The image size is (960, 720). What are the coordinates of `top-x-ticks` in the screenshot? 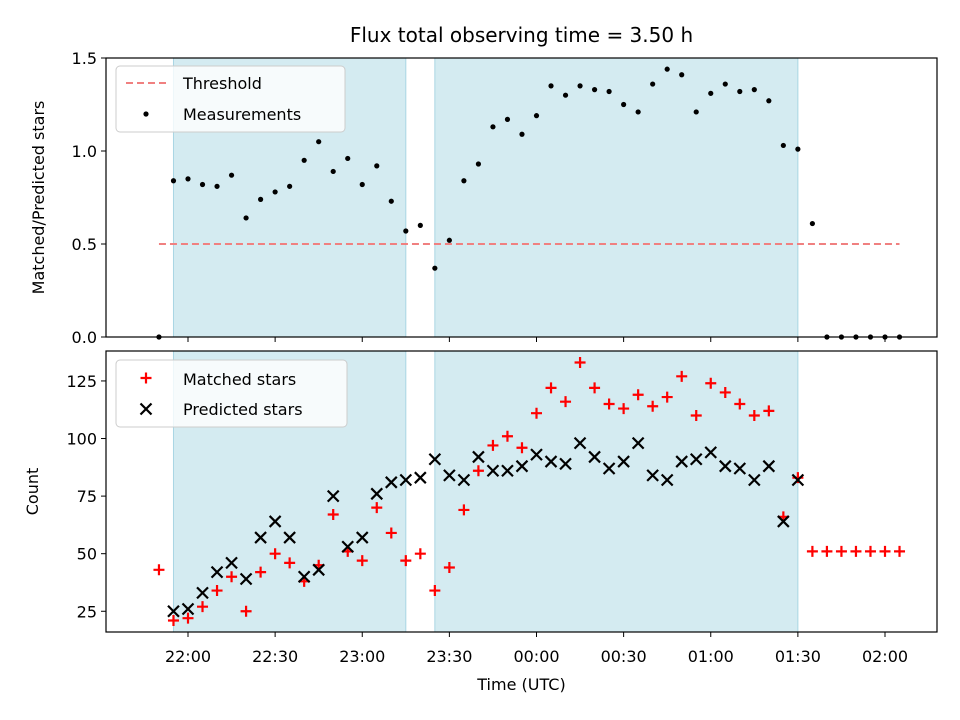 It's located at (536, 339).